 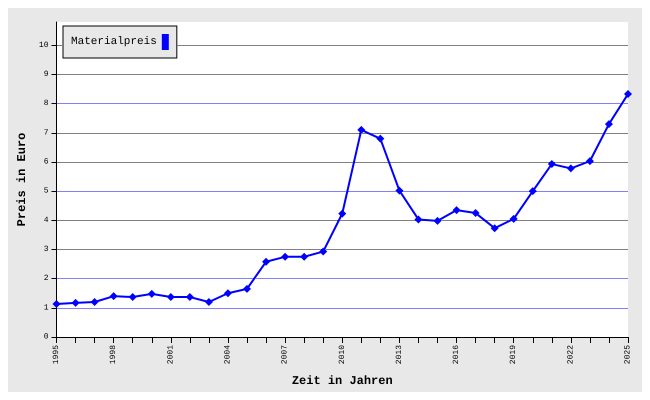 I want to click on y-tick-label: 8, so click(x=46, y=103).